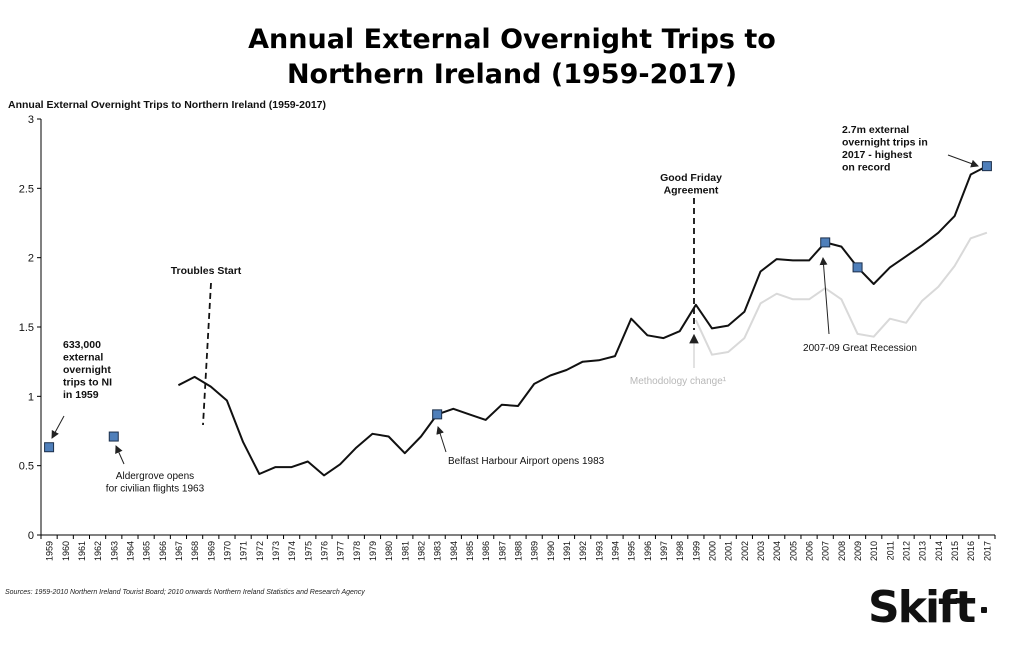 This screenshot has width=1024, height=650. Describe the element at coordinates (421, 551) in the screenshot. I see `x-tick-label: 1982` at that location.